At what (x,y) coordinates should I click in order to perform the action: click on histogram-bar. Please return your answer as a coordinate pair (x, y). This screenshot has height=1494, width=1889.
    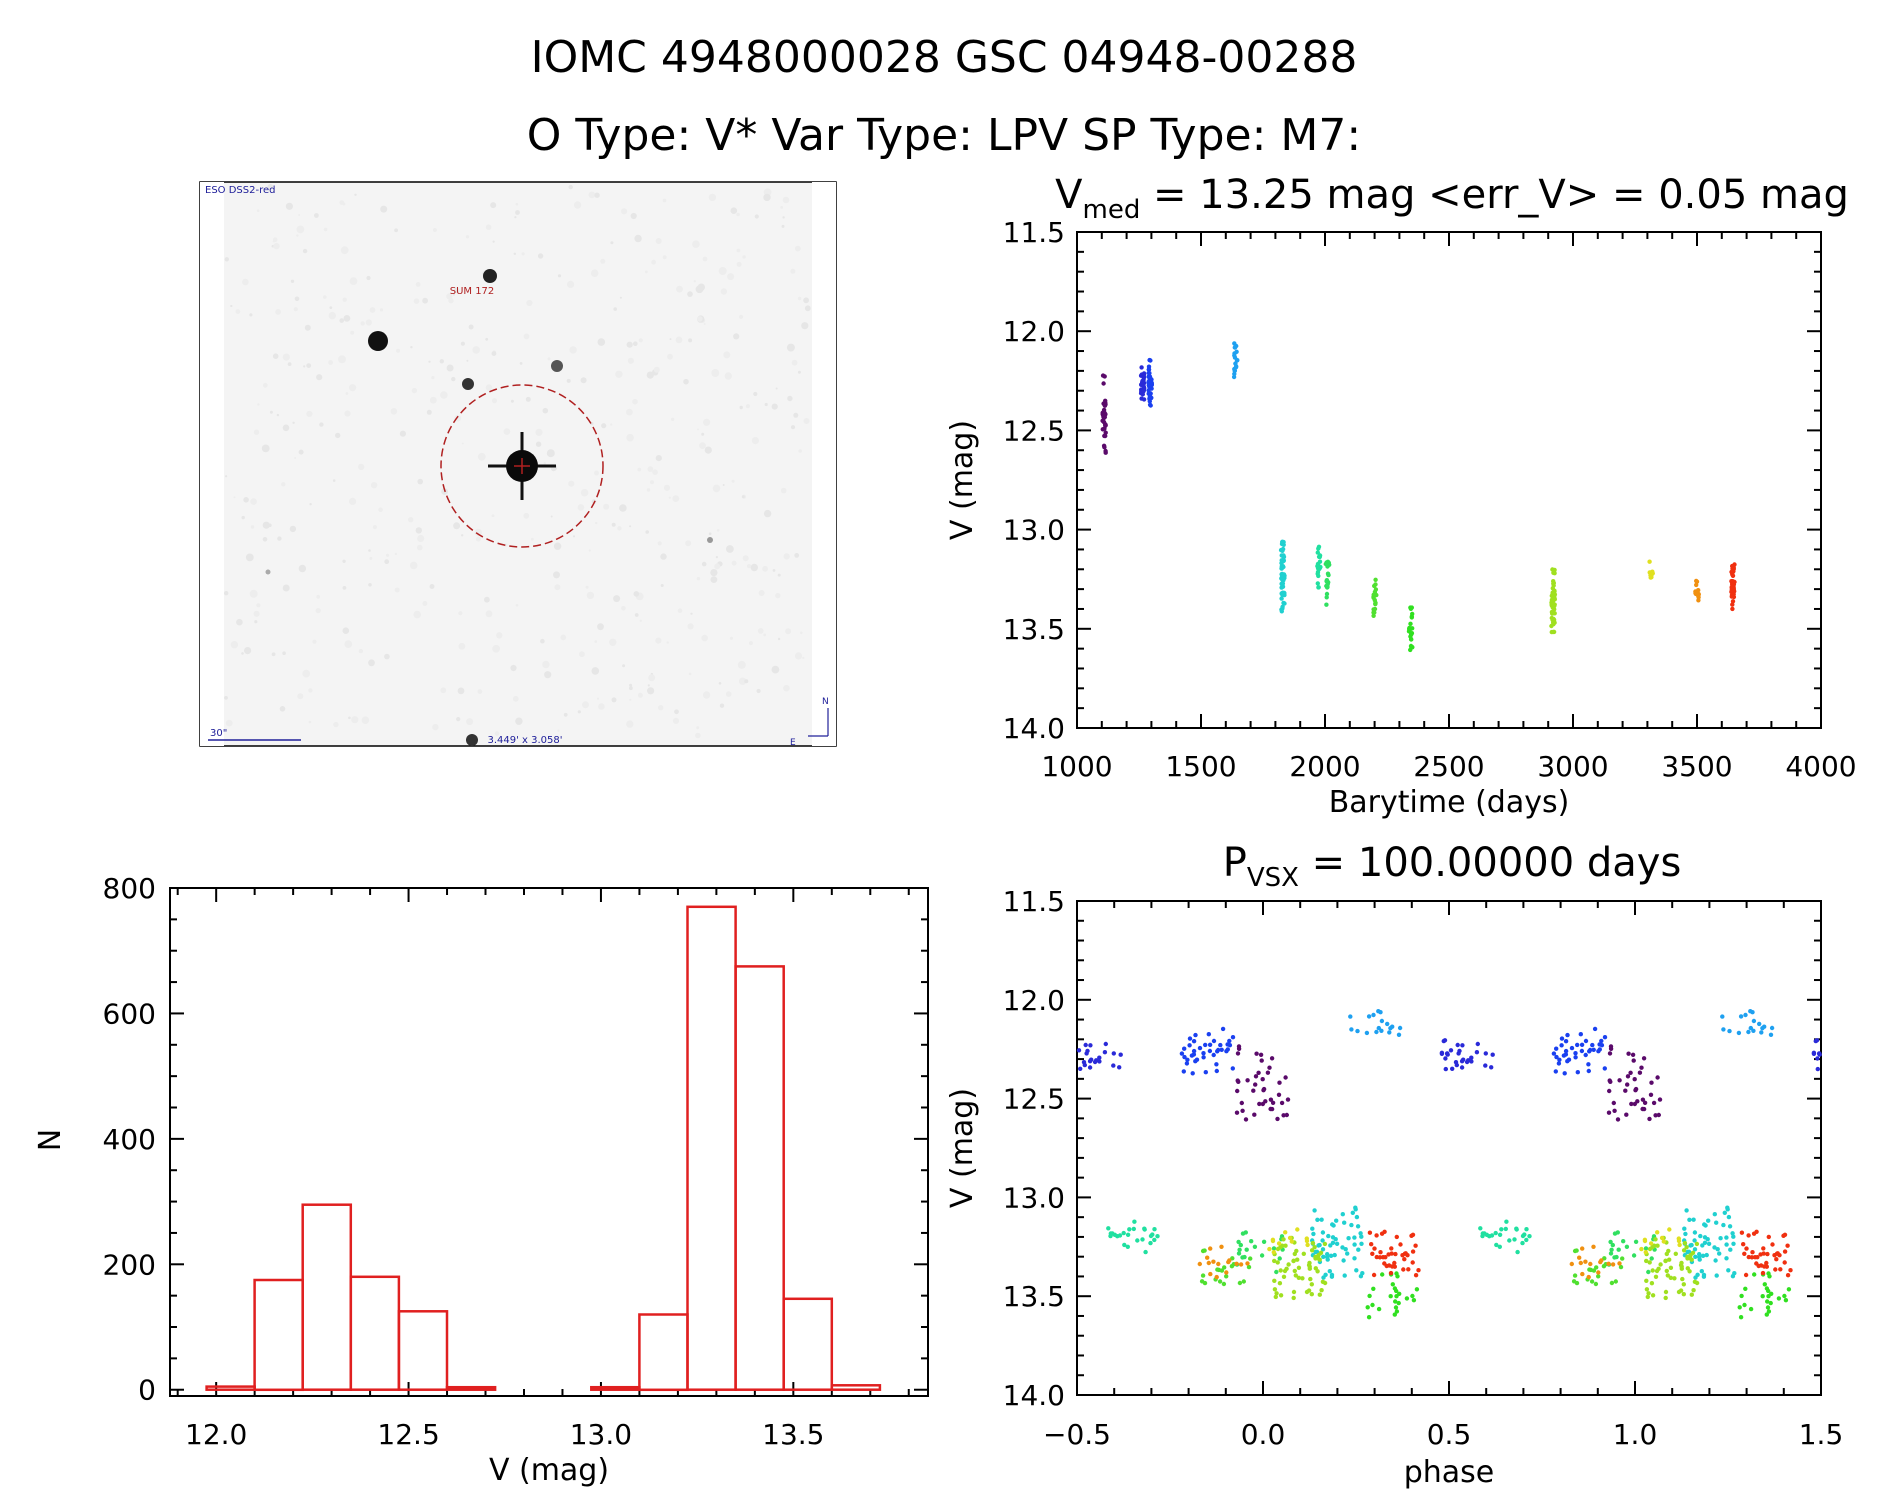
    Looking at the image, I should click on (471, 1388).